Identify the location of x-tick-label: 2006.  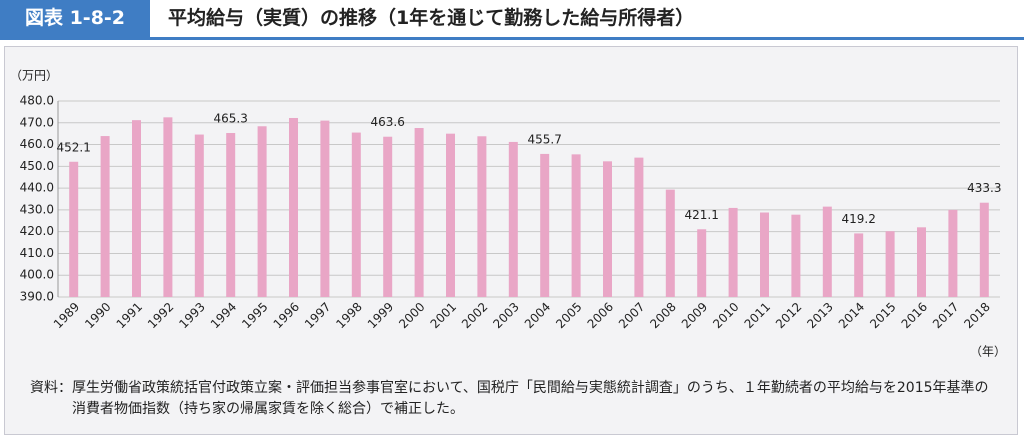
(600, 315).